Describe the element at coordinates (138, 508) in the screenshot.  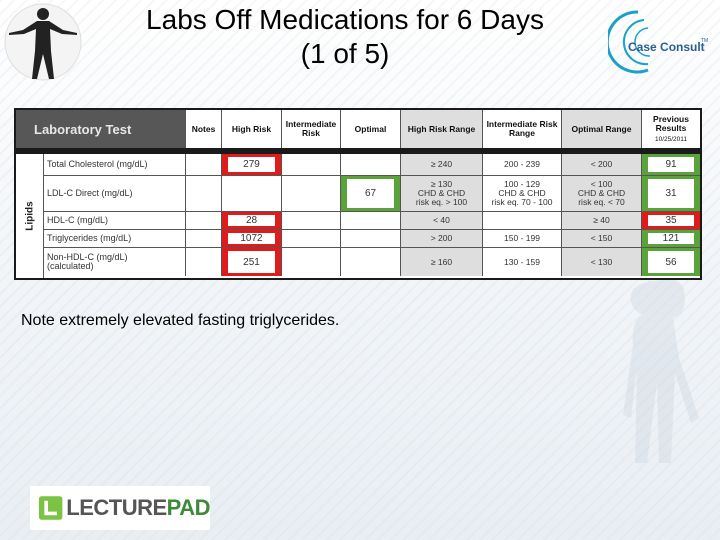
I see `lecturepad-wordmark: LECTUREPAD` at that location.